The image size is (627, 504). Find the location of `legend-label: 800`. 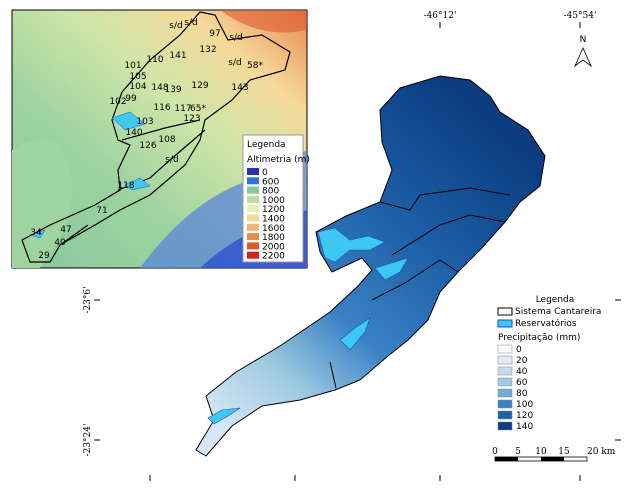

legend-label: 800 is located at coordinates (270, 192).